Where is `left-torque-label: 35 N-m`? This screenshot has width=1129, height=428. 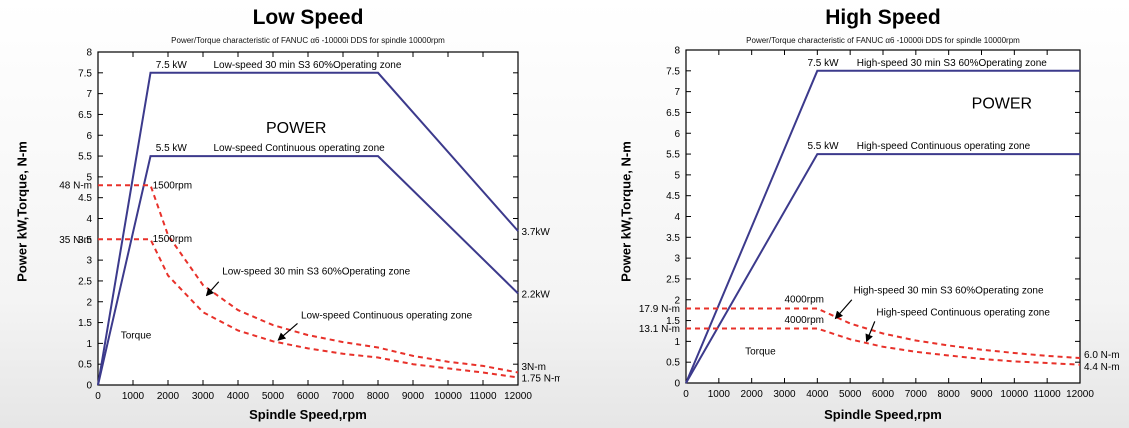
left-torque-label: 35 N-m is located at coordinates (75, 240).